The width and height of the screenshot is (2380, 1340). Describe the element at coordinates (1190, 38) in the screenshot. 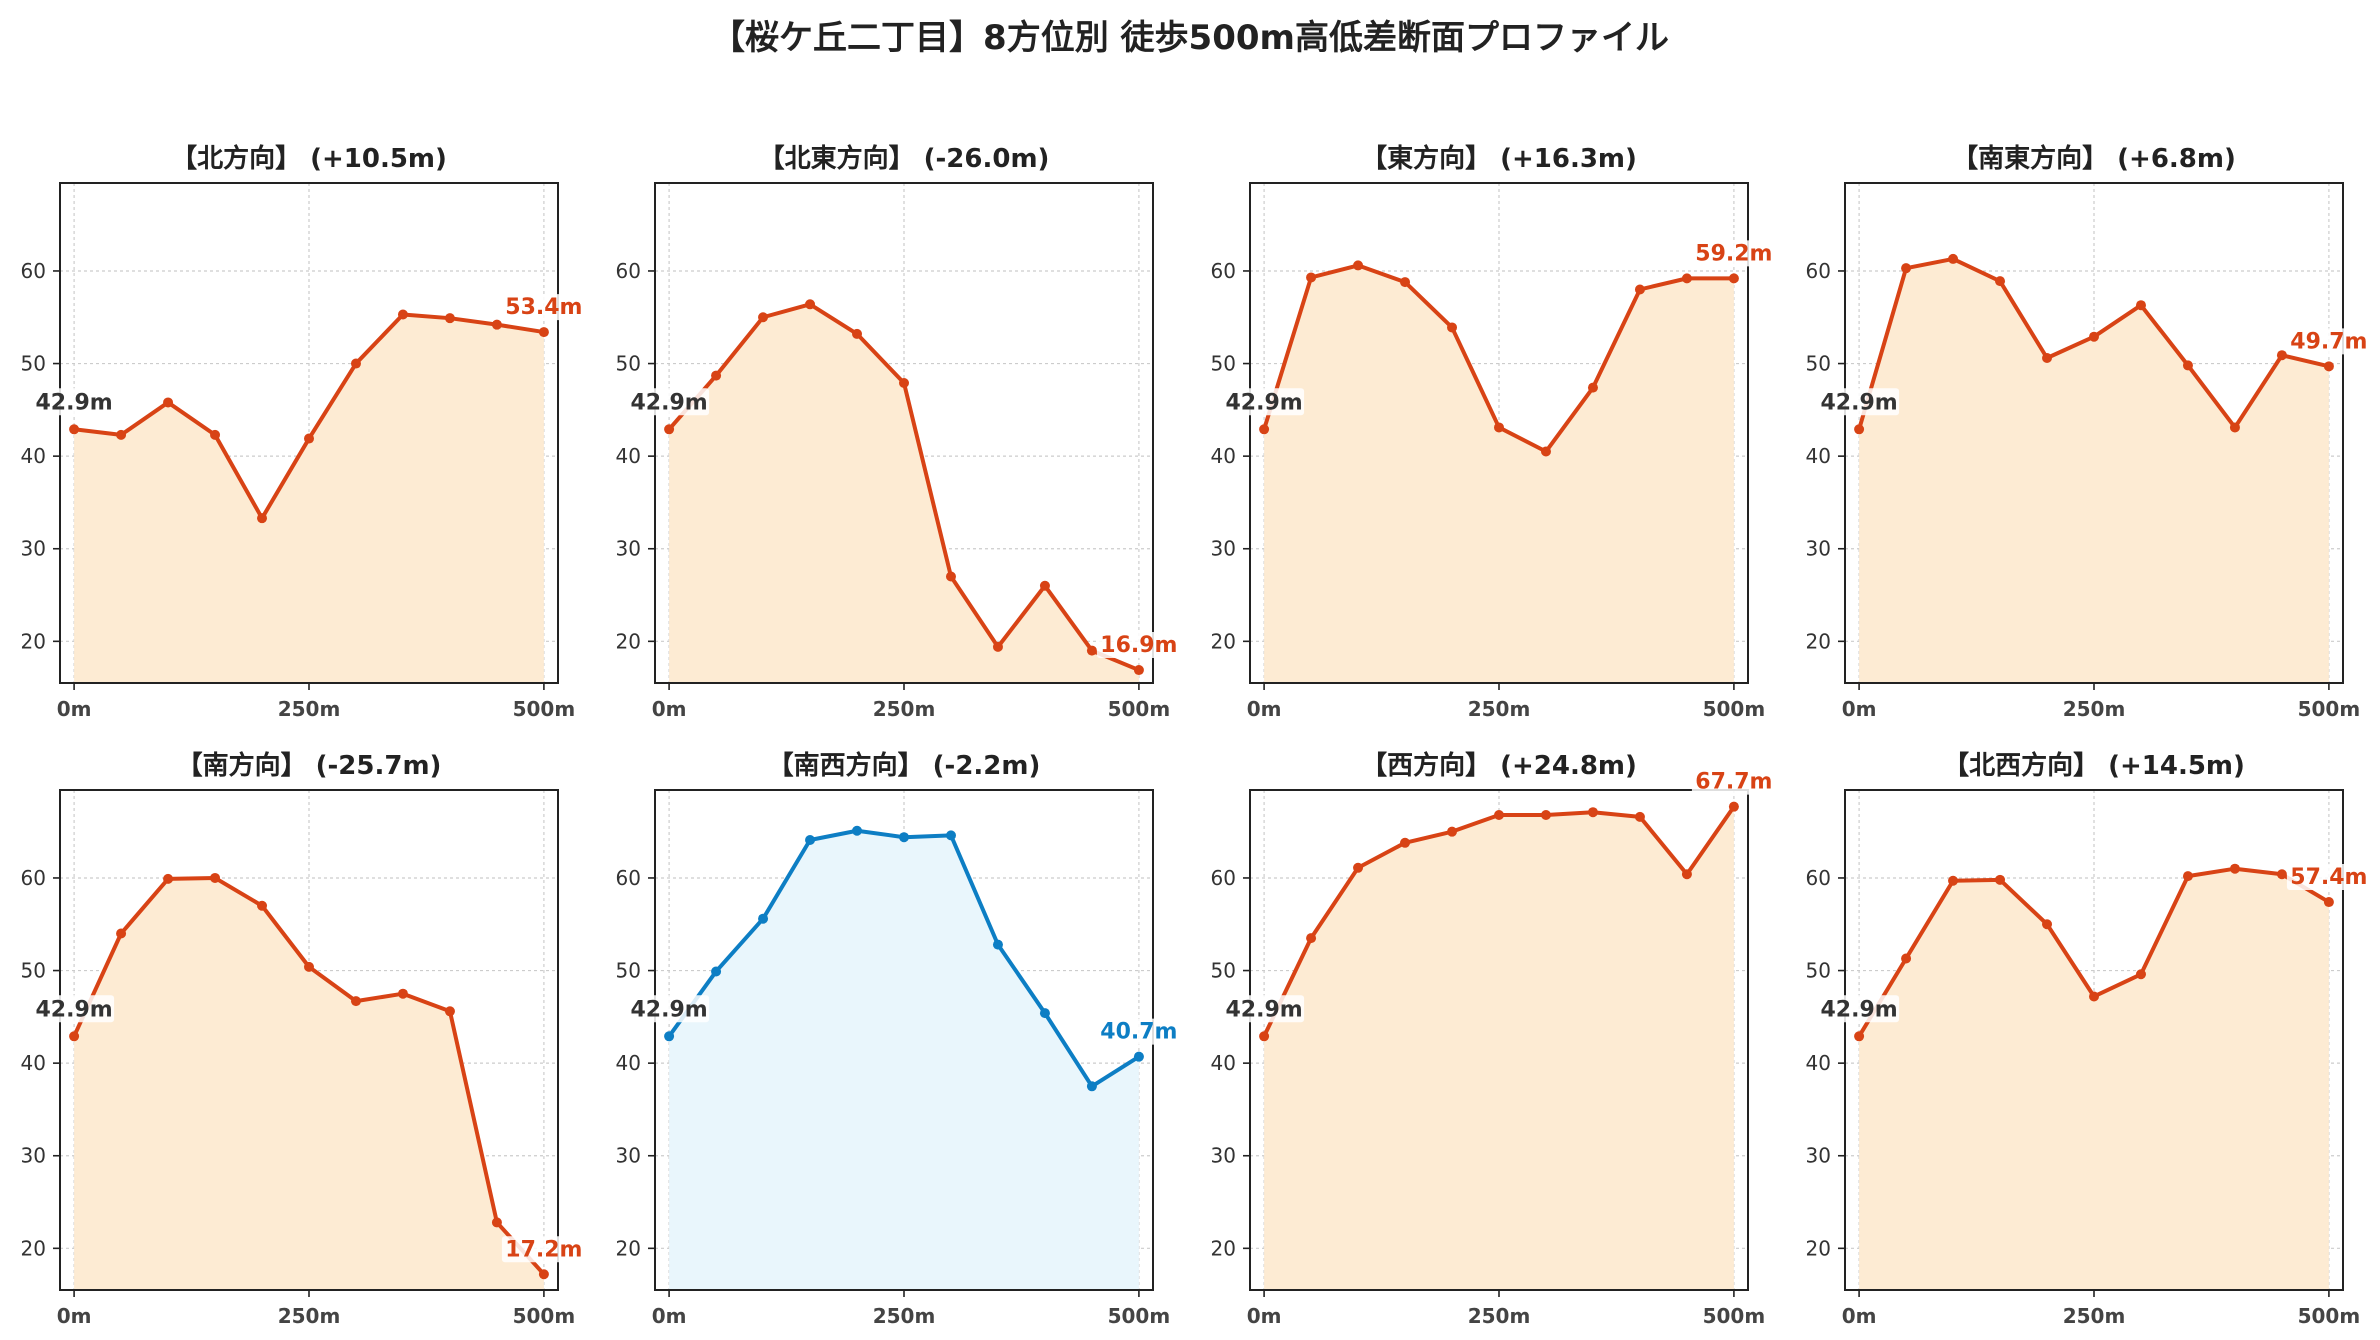

I see `figure-title: 【桜ケ丘二丁目】8方位別 徒歩500m高低差断面プロファイル` at that location.